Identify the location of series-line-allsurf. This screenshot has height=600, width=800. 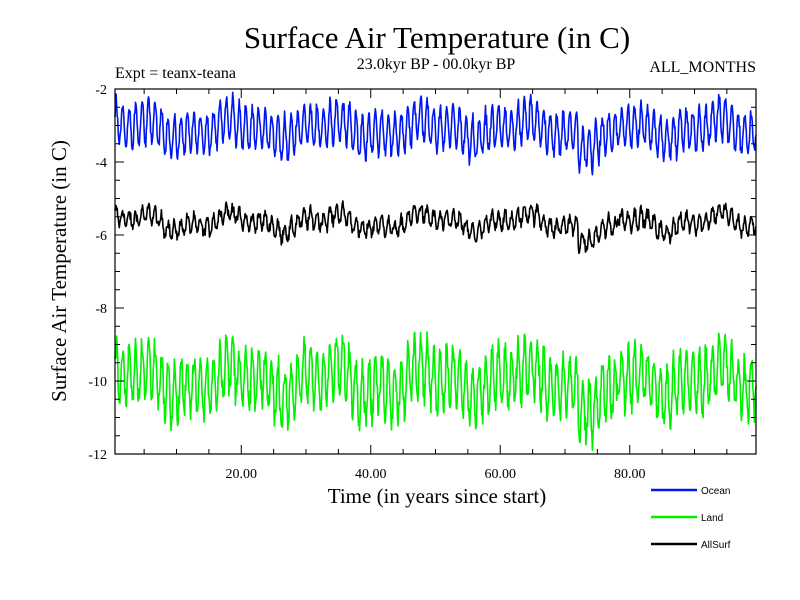
(435, 227).